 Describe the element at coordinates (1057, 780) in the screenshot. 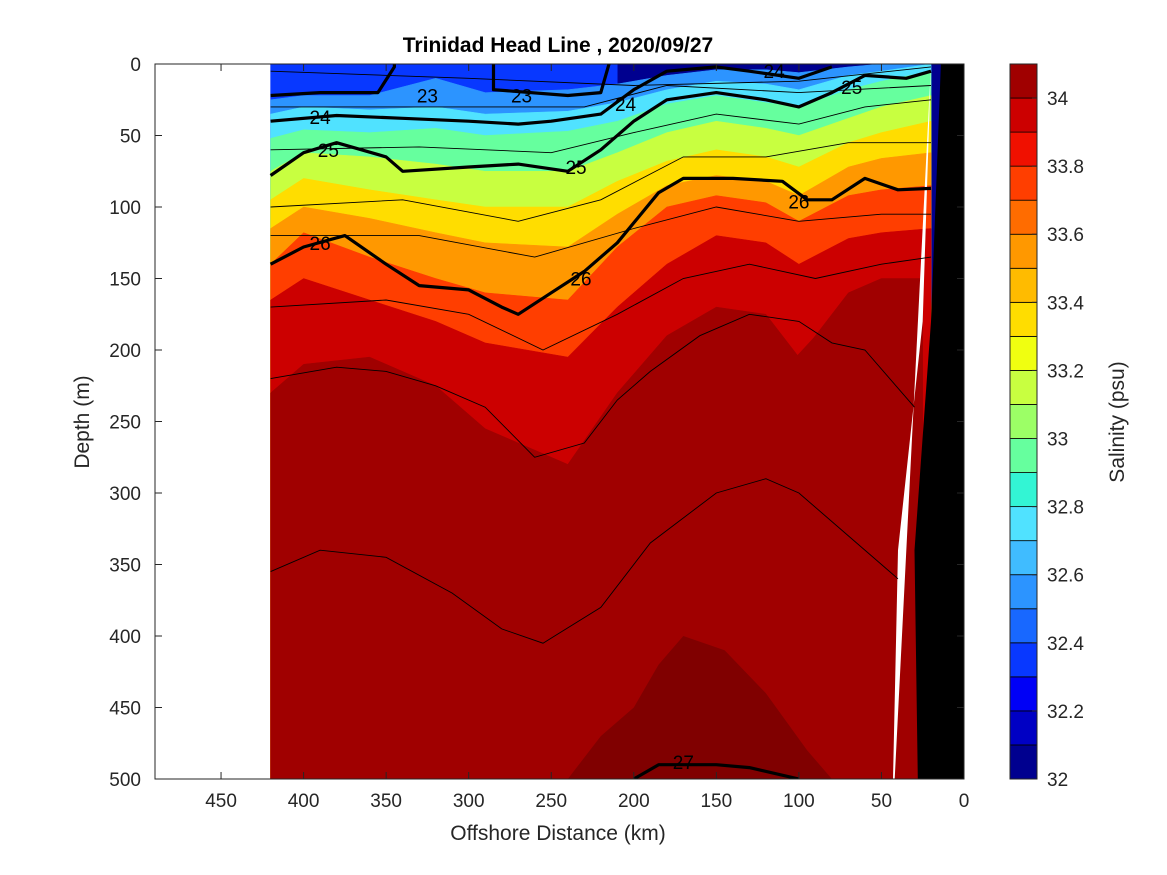

I see `colorbar-tick-label: 32` at that location.